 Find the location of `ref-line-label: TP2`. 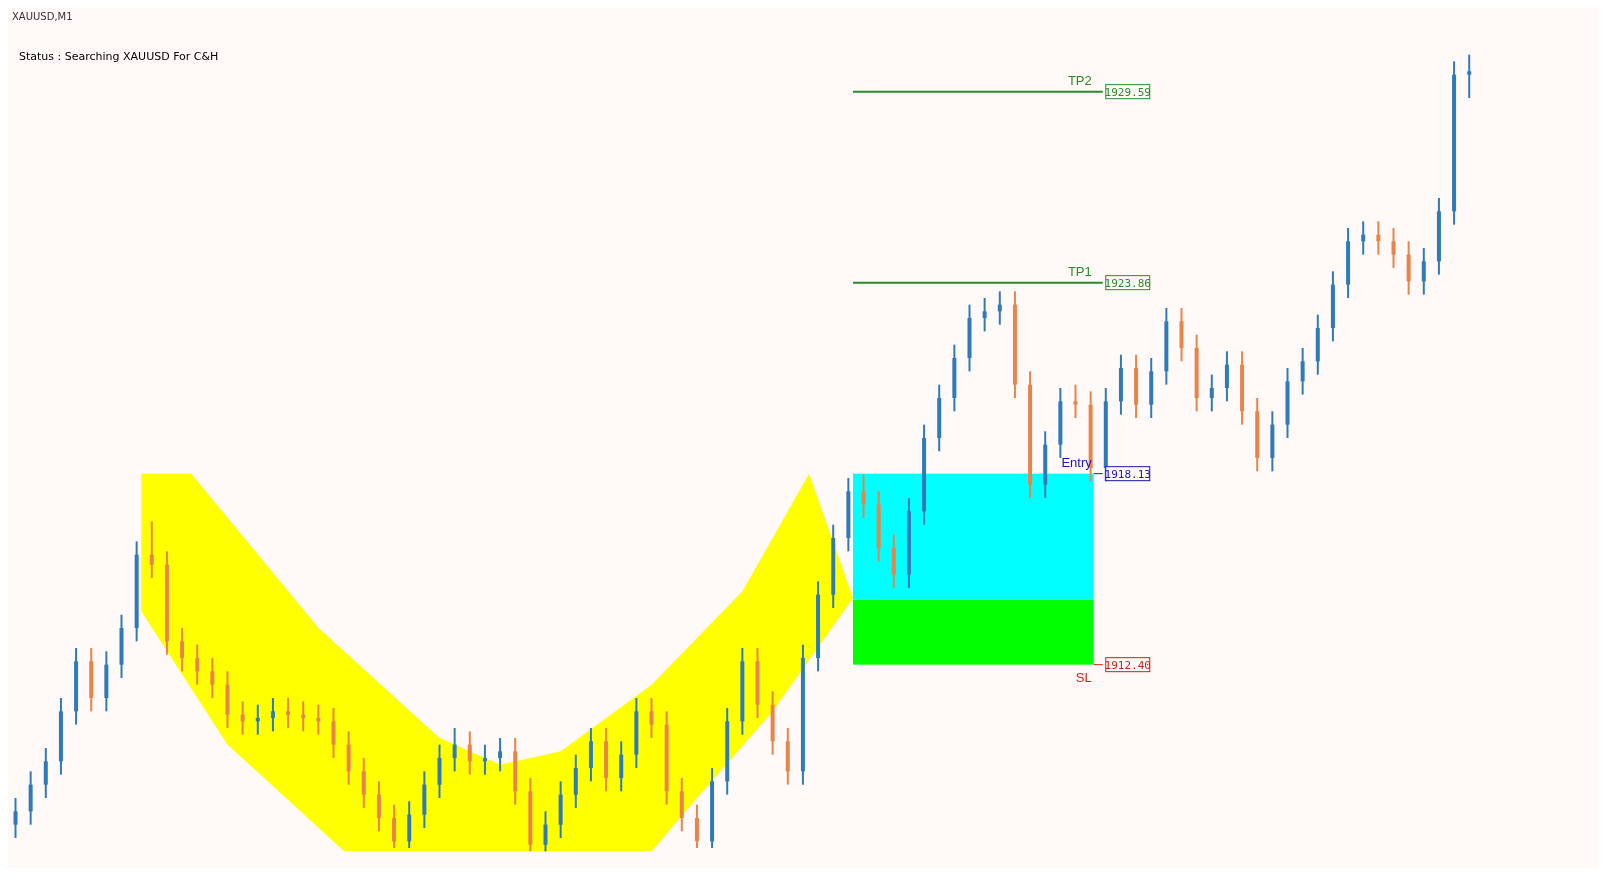

ref-line-label: TP2 is located at coordinates (1079, 80).